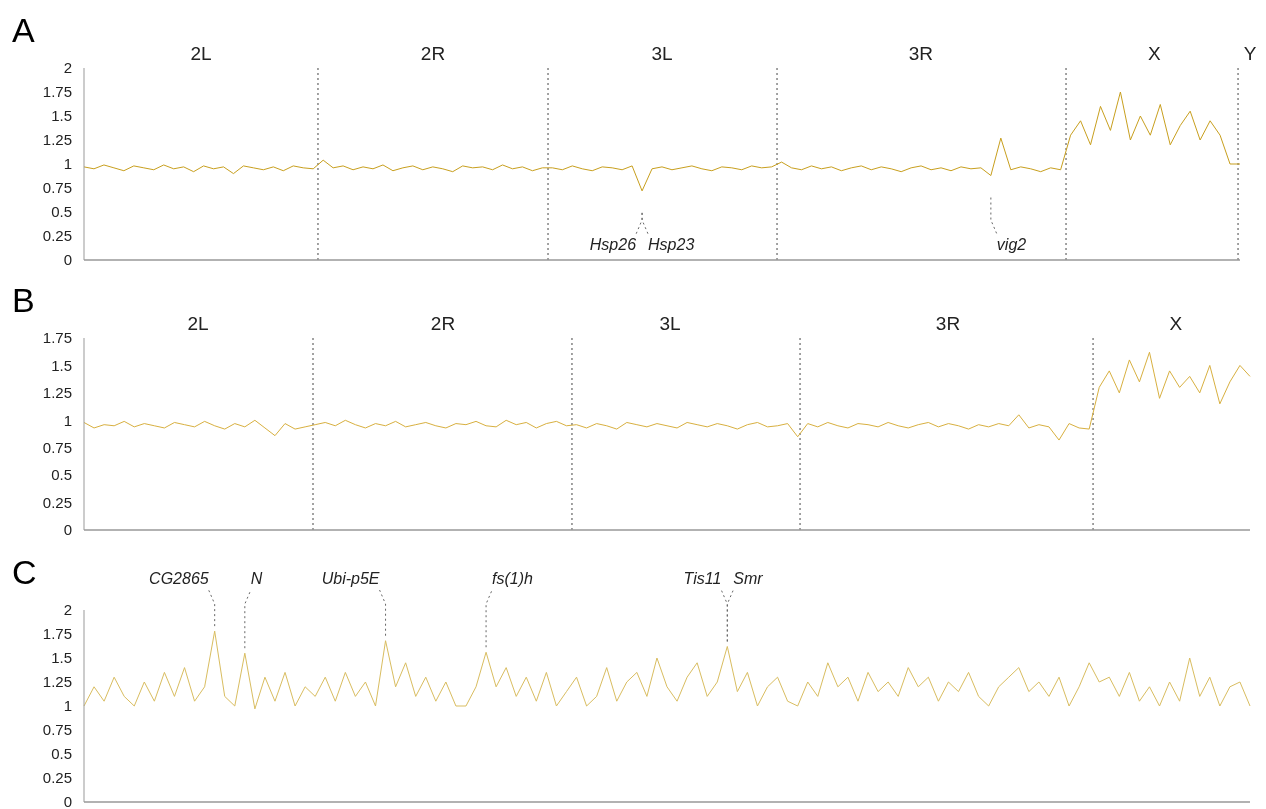 Image resolution: width=1266 pixels, height=809 pixels. I want to click on text: N, so click(256, 578).